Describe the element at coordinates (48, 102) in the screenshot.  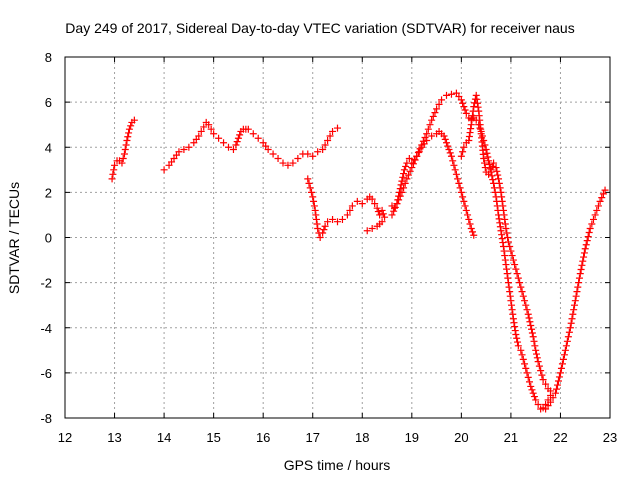
I see `y-tick-label: 6` at that location.